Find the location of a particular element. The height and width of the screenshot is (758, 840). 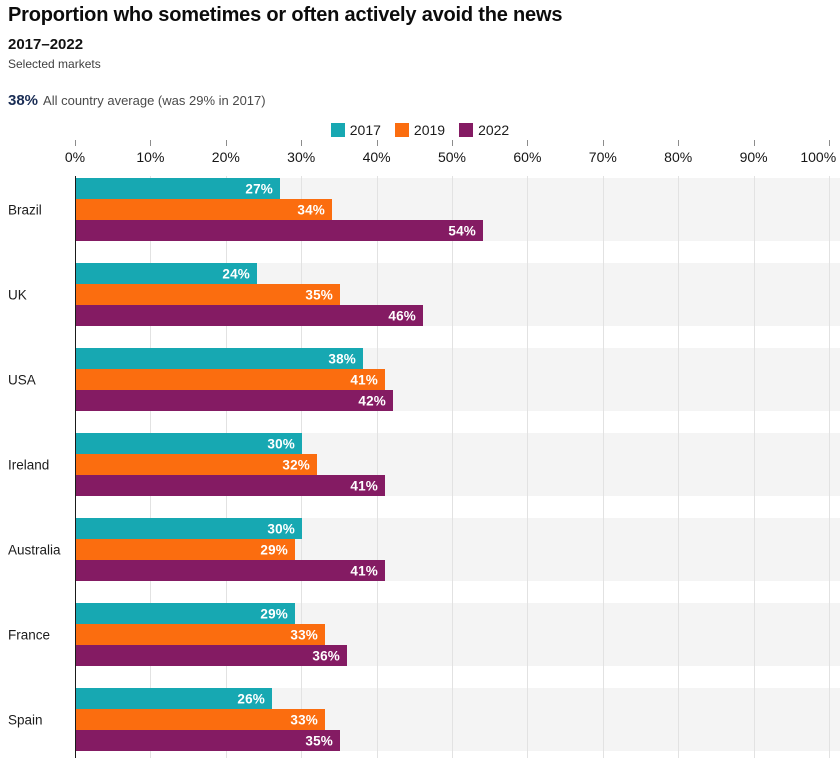

bar-value-label: 24% is located at coordinates (236, 273).